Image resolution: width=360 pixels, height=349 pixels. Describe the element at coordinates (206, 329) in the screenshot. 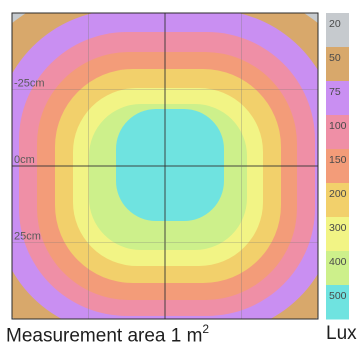

I see `measurement-area-superscript: 2` at that location.